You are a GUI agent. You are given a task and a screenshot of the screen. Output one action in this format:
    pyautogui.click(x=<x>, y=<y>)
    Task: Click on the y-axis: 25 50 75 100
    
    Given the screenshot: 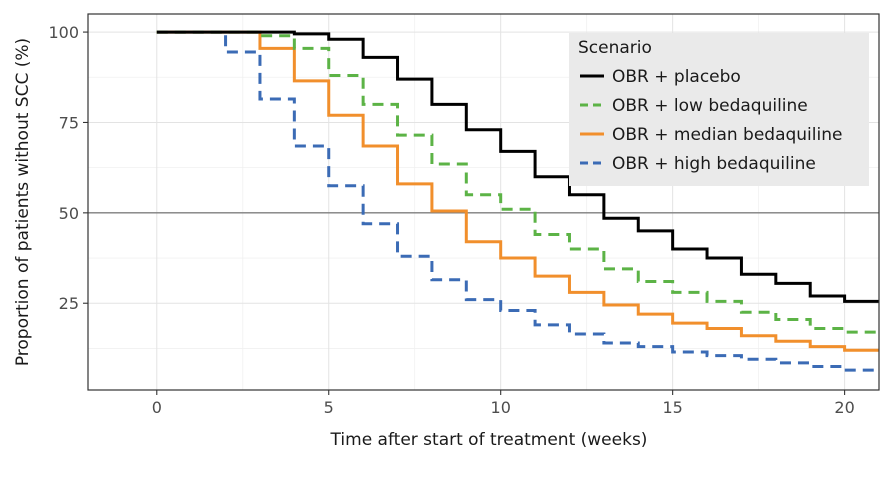 What is the action you would take?
    pyautogui.click(x=68, y=168)
    